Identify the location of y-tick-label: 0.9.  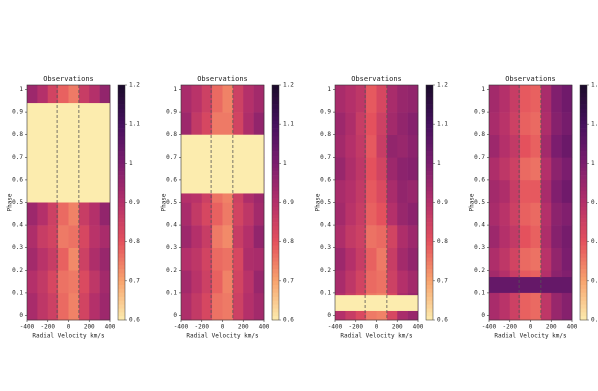
(325, 112).